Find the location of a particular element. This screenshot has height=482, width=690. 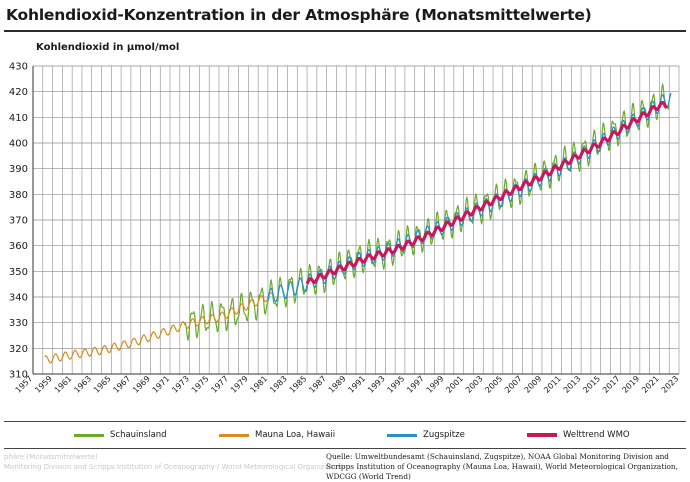

legend-swatch-mauna-loa is located at coordinates (234, 435).